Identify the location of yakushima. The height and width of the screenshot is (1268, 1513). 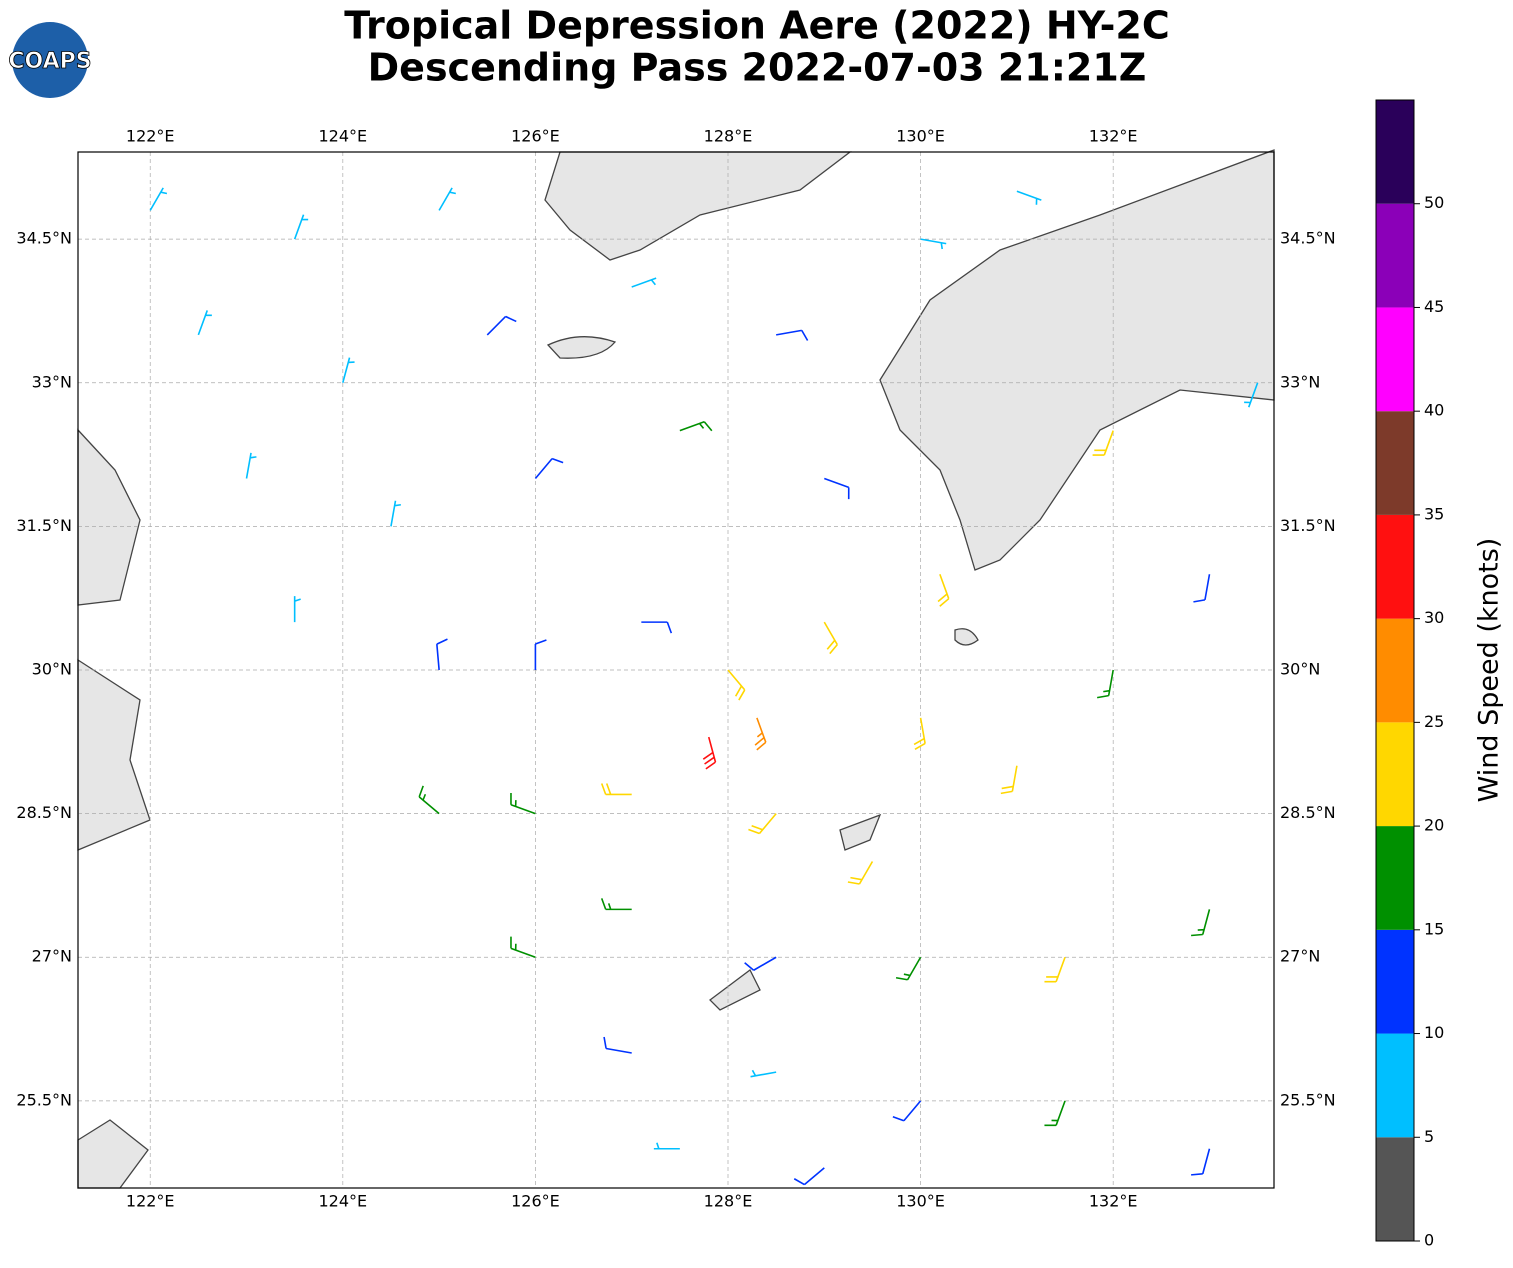
(966, 637).